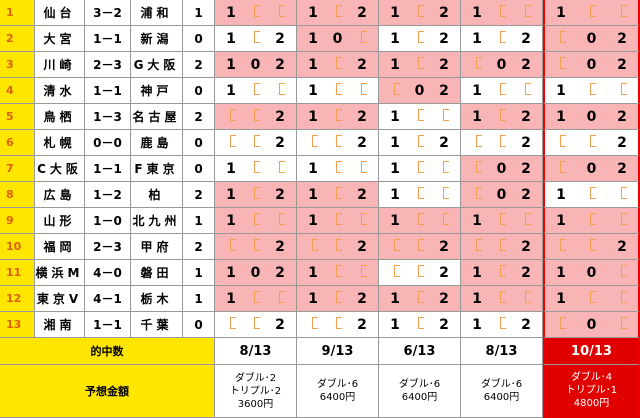  Describe the element at coordinates (107, 351) in the screenshot. I see `hits-label: 的中数` at that location.